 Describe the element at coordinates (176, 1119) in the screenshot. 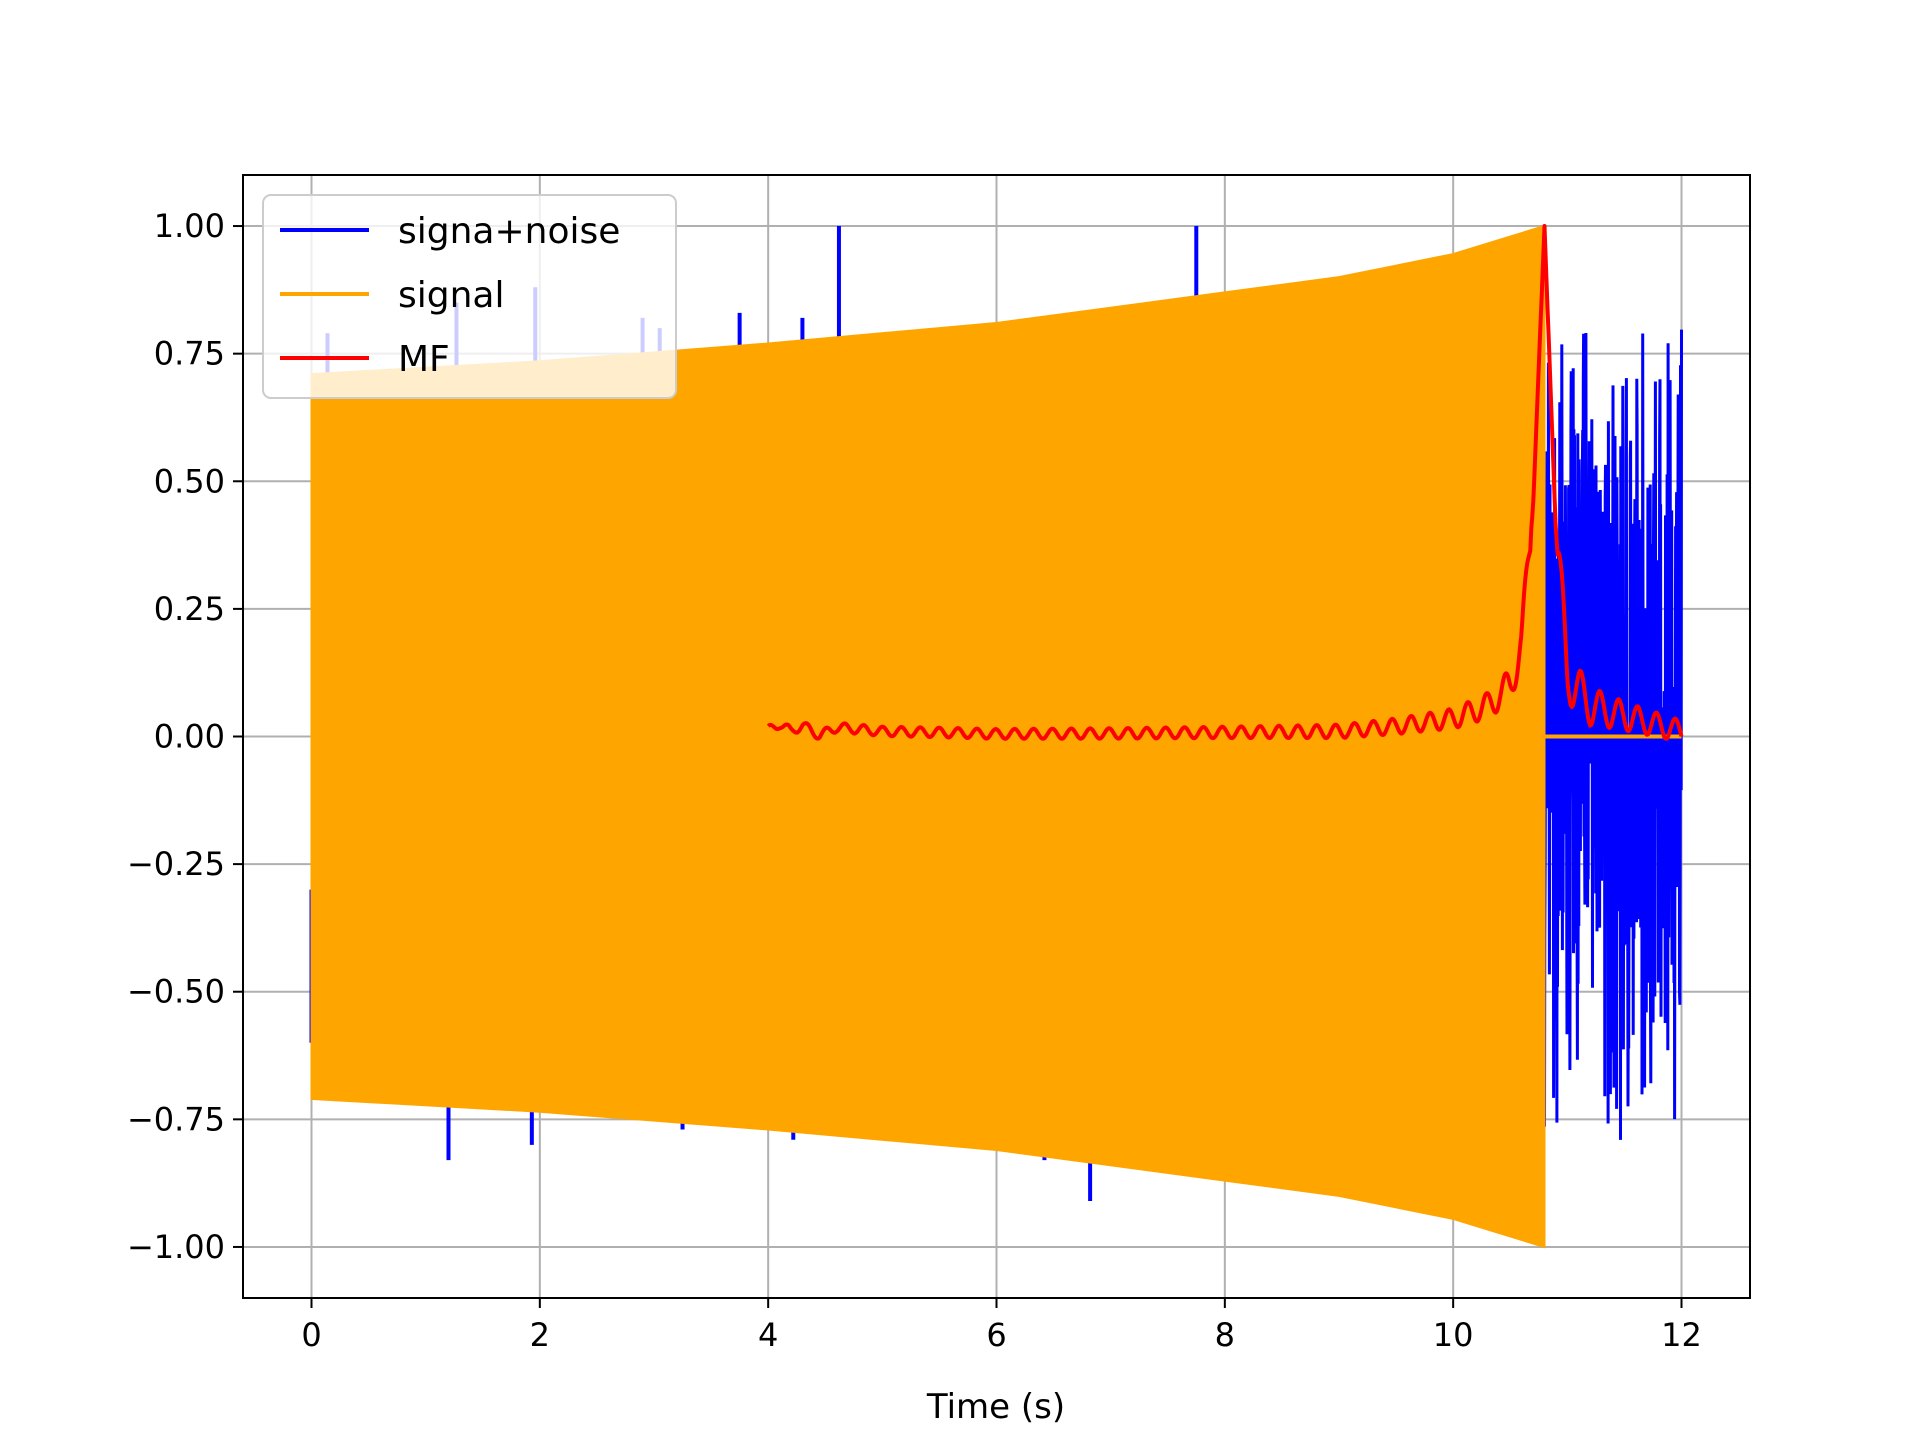

I see `y-tick-label: −0.75` at that location.